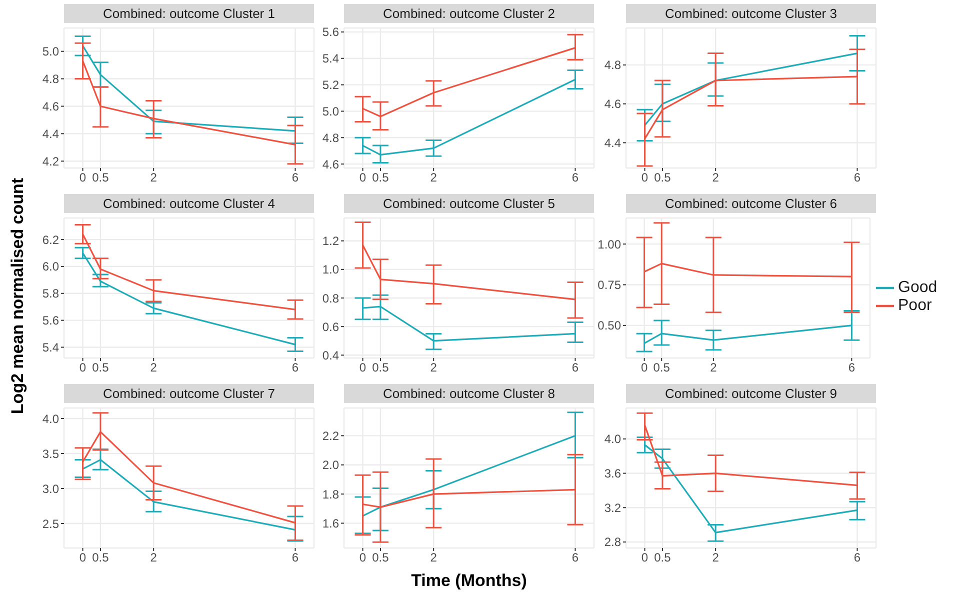 Image resolution: width=975 pixels, height=600 pixels. I want to click on y-tick-label: 1.0, so click(331, 269).